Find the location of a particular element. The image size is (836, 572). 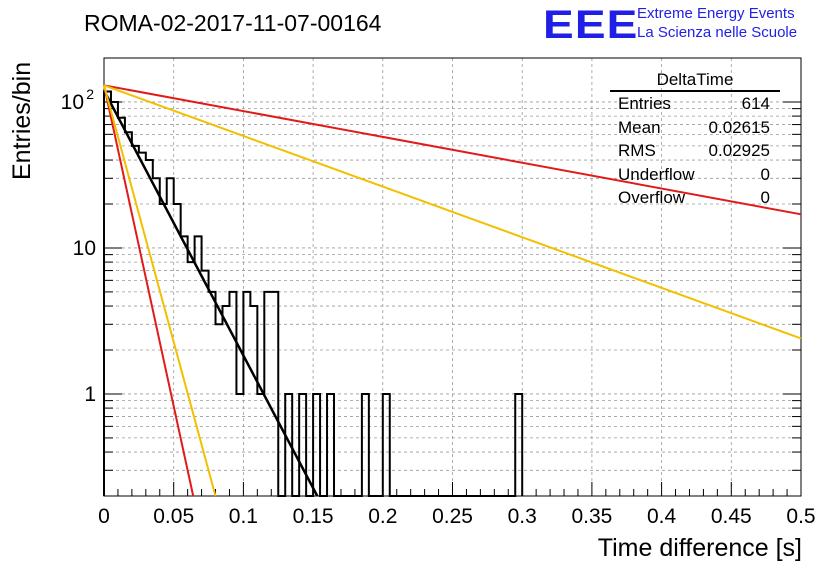

x-tick-label: 0.4 is located at coordinates (662, 516).